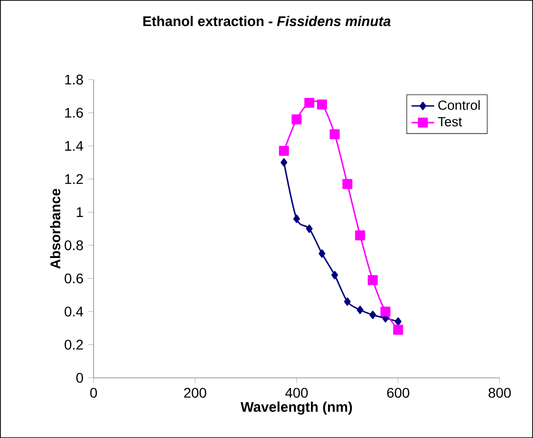 The width and height of the screenshot is (533, 438). I want to click on x-tick-label: 400, so click(296, 393).